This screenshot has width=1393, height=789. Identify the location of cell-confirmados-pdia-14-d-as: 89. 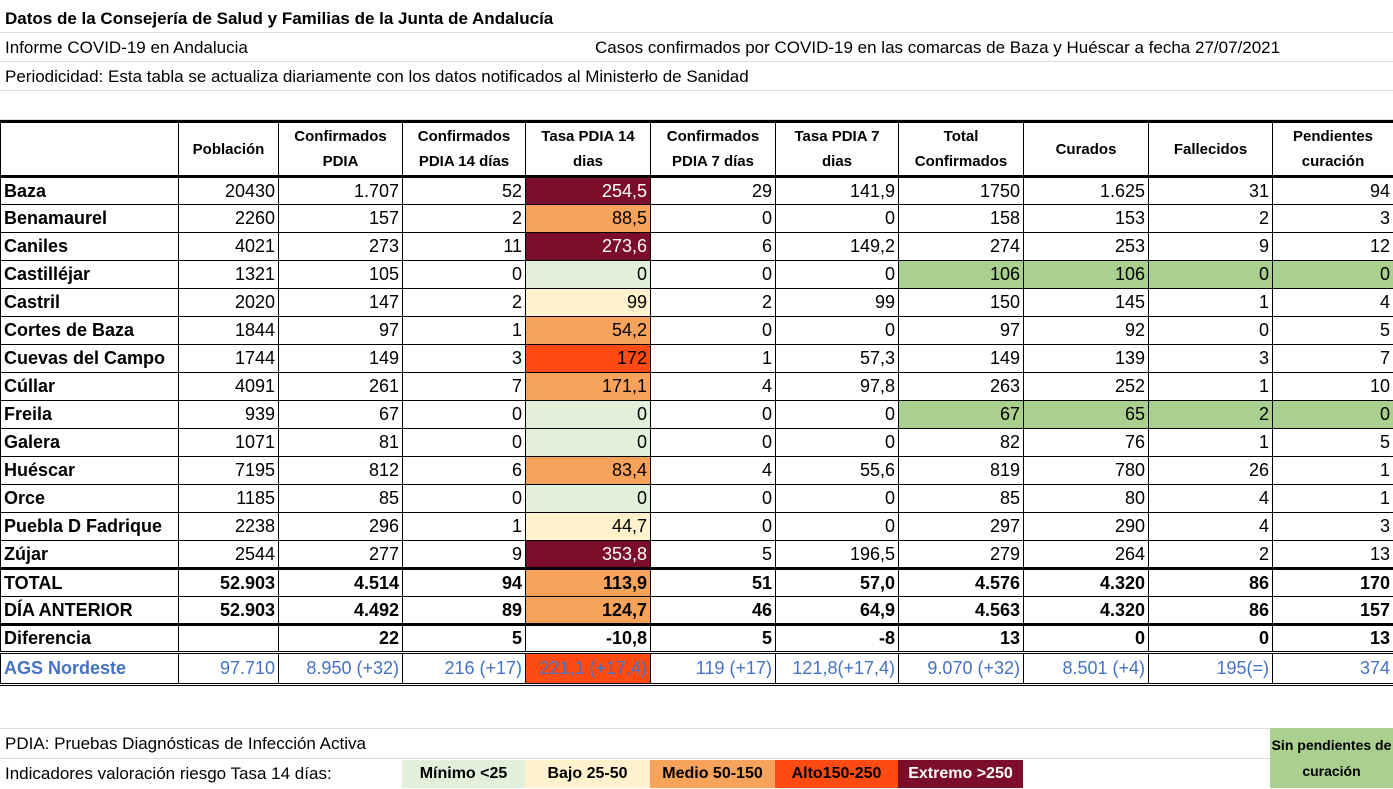
(464, 611).